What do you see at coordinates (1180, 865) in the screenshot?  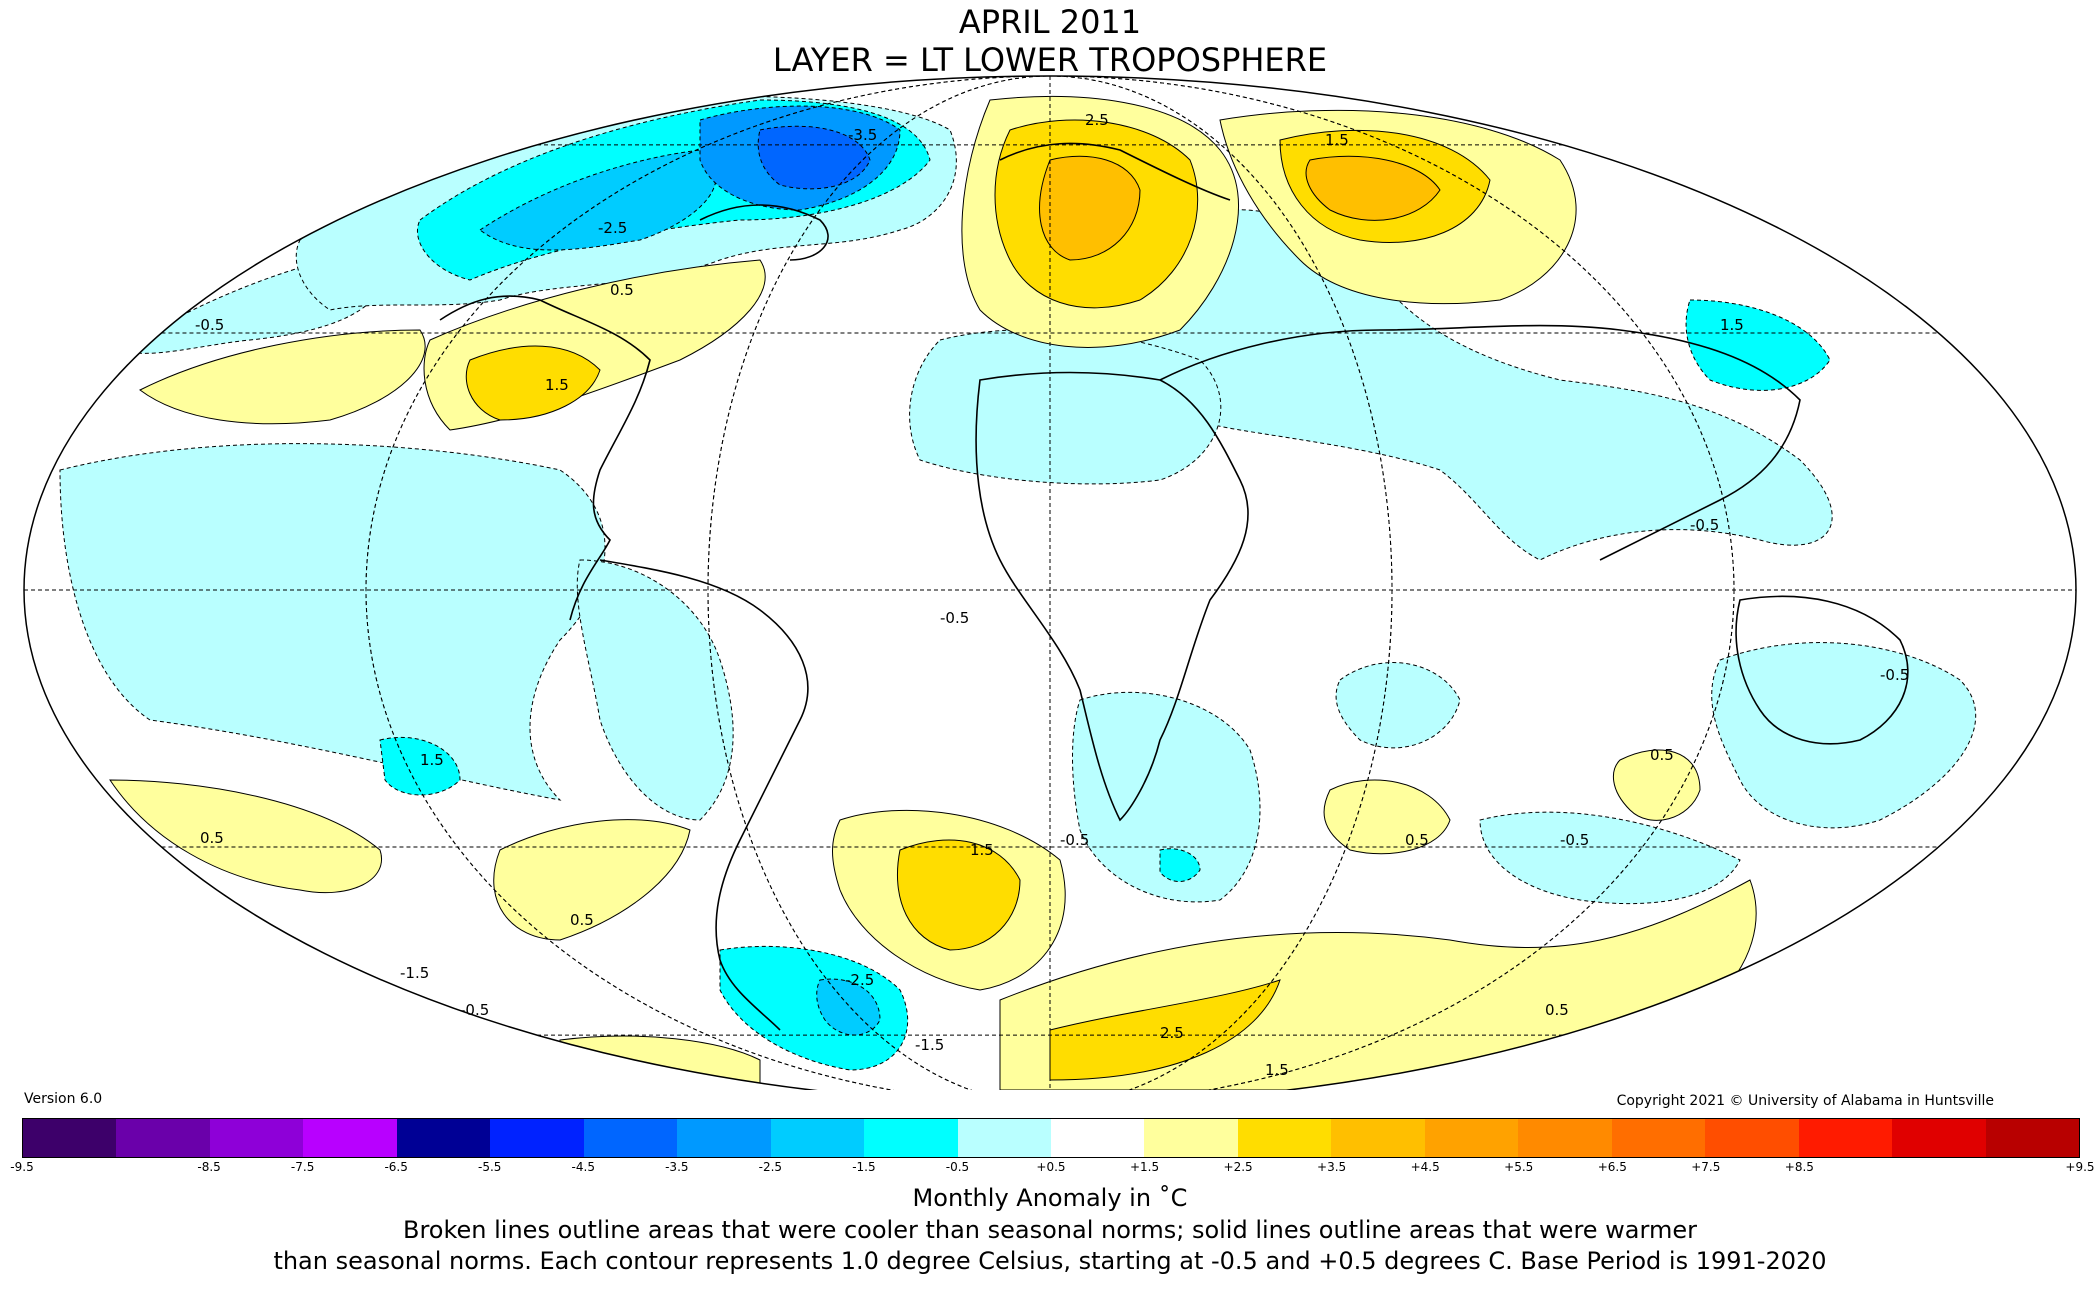 I see `anomaly-region-south-atlantic-cold` at bounding box center [1180, 865].